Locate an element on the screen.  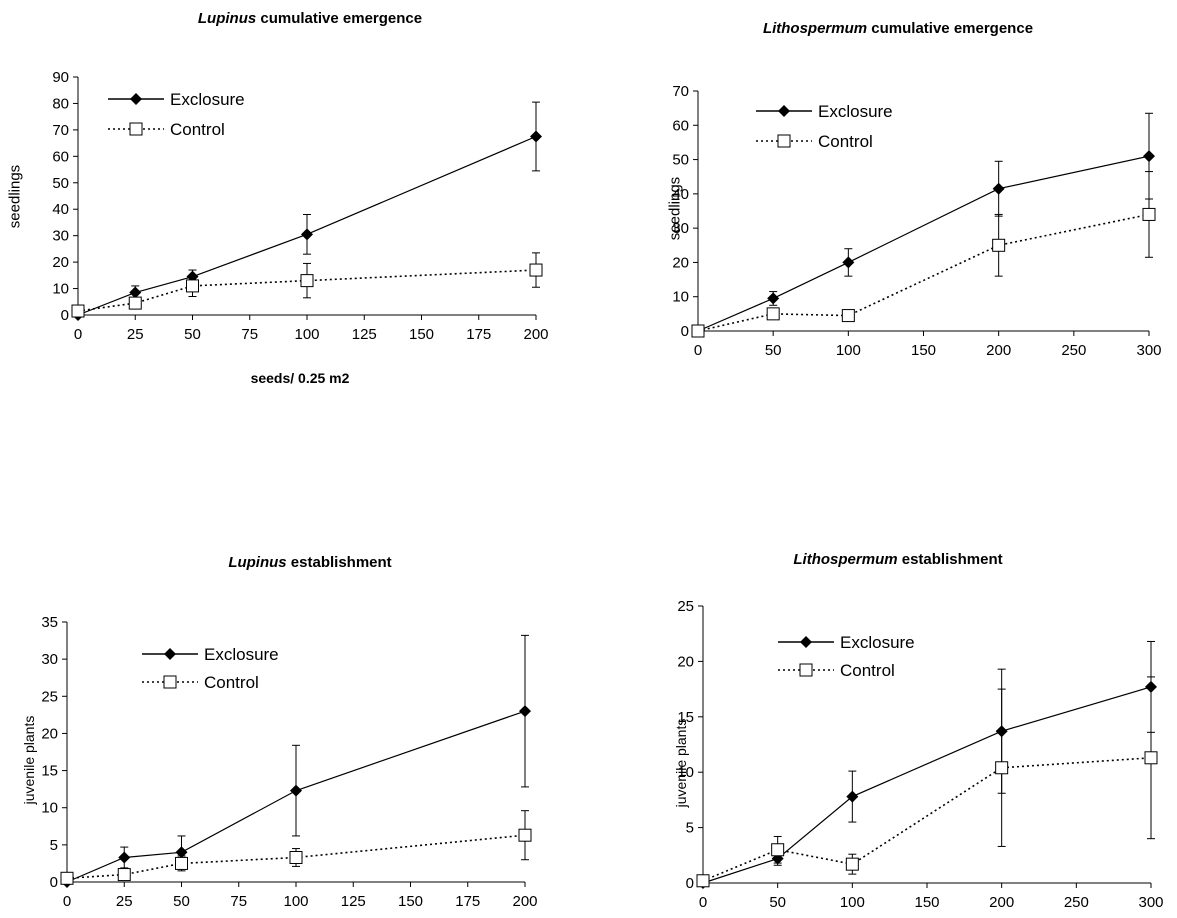
chart-plot: 0 10 20 30 40 50 60 70 0 50 100 150 200 250 300 is located at coordinates (916, 221).